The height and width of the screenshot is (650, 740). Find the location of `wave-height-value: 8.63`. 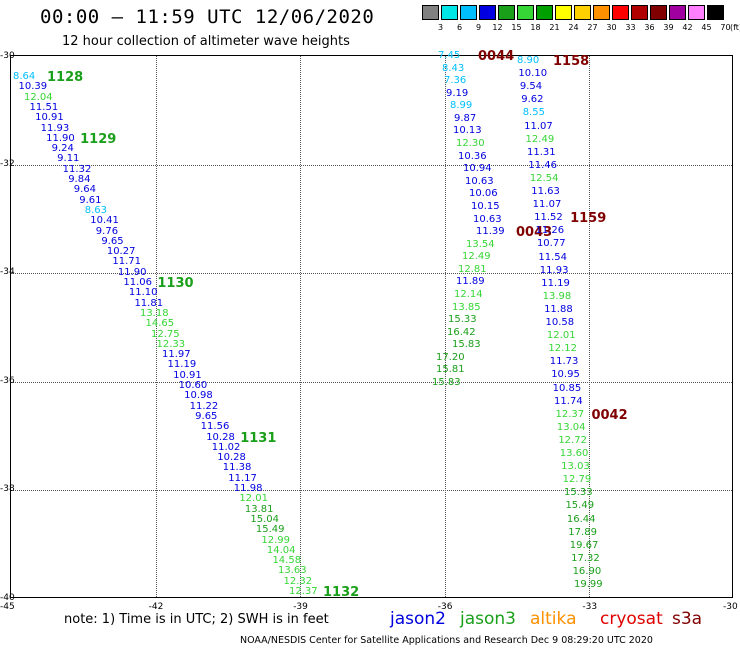

wave-height-value: 8.63 is located at coordinates (96, 210).